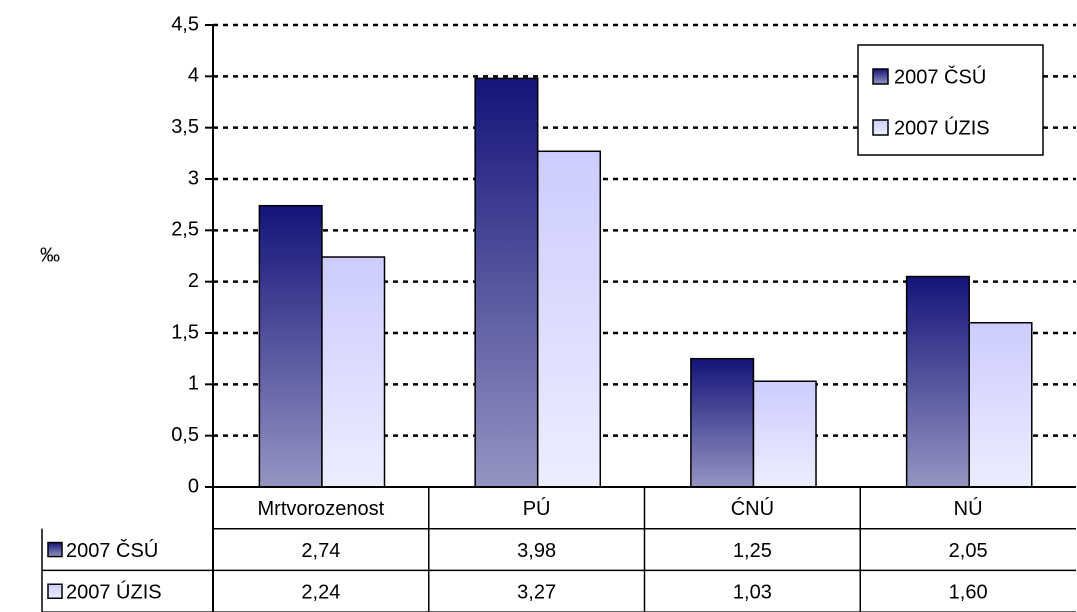 Image resolution: width=1077 pixels, height=612 pixels. What do you see at coordinates (968, 508) in the screenshot?
I see `x-tick-label: NÚ` at bounding box center [968, 508].